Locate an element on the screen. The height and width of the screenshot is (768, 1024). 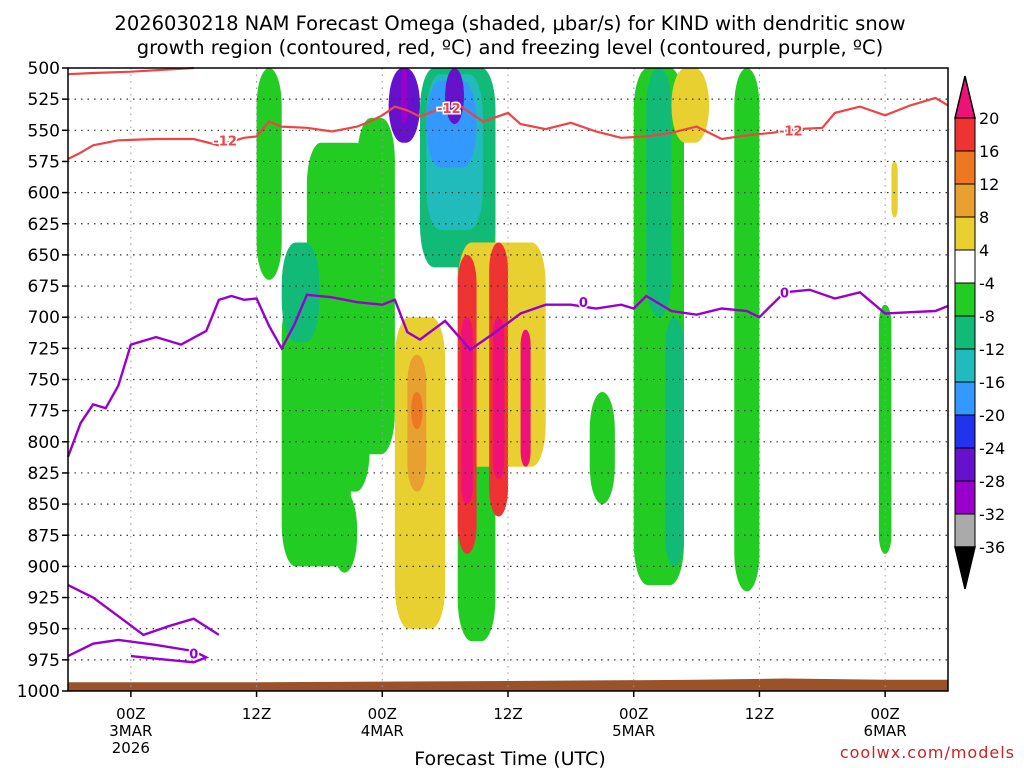
colorbar-label: -8 is located at coordinates (987, 316).